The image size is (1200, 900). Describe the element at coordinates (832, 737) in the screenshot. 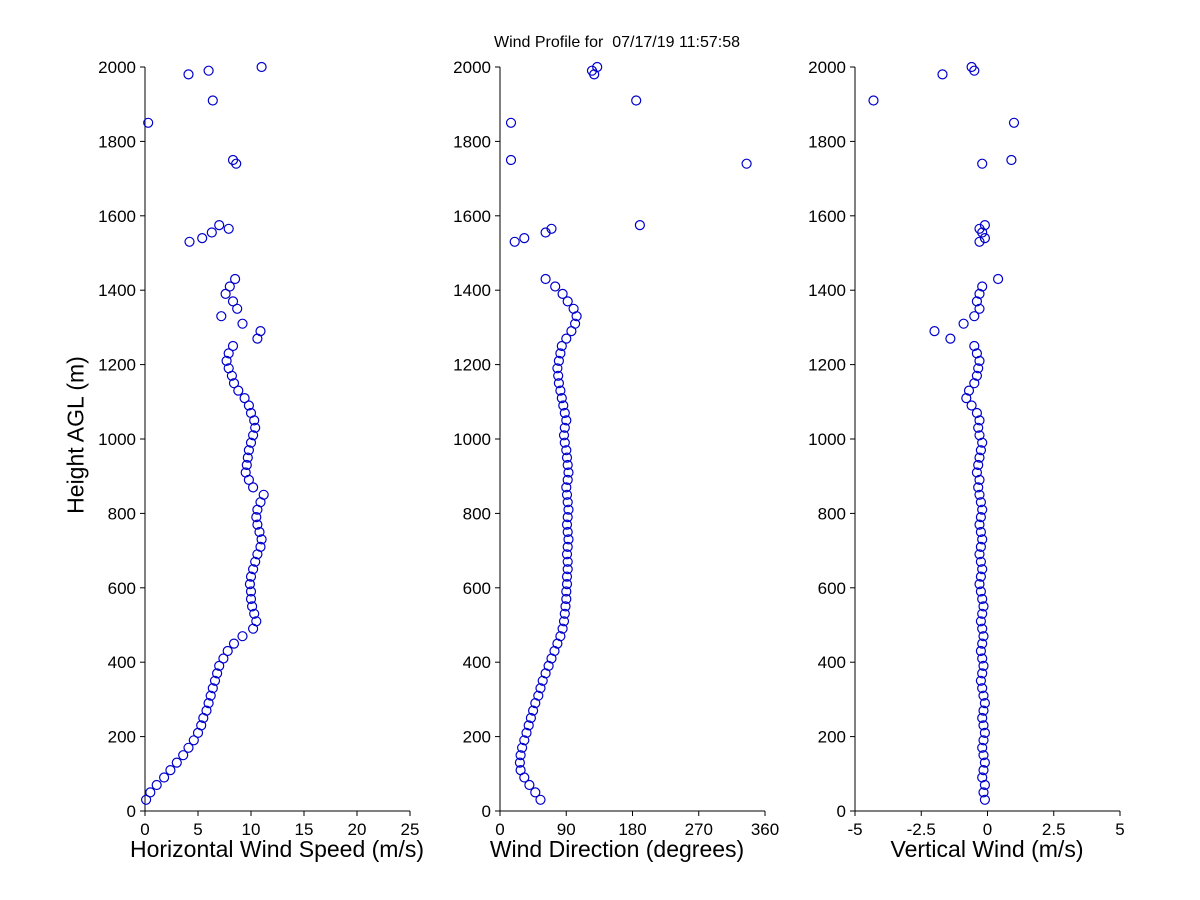

I see `y-tick-label: 200` at that location.